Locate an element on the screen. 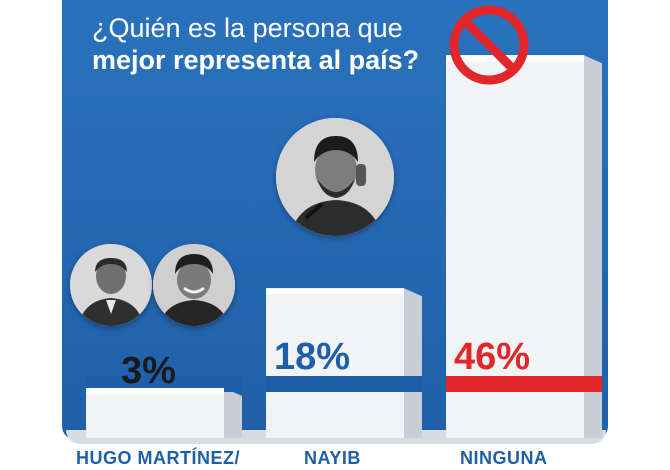 Image resolution: width=670 pixels, height=470 pixels. value-label-text-2: 46% is located at coordinates (492, 357).